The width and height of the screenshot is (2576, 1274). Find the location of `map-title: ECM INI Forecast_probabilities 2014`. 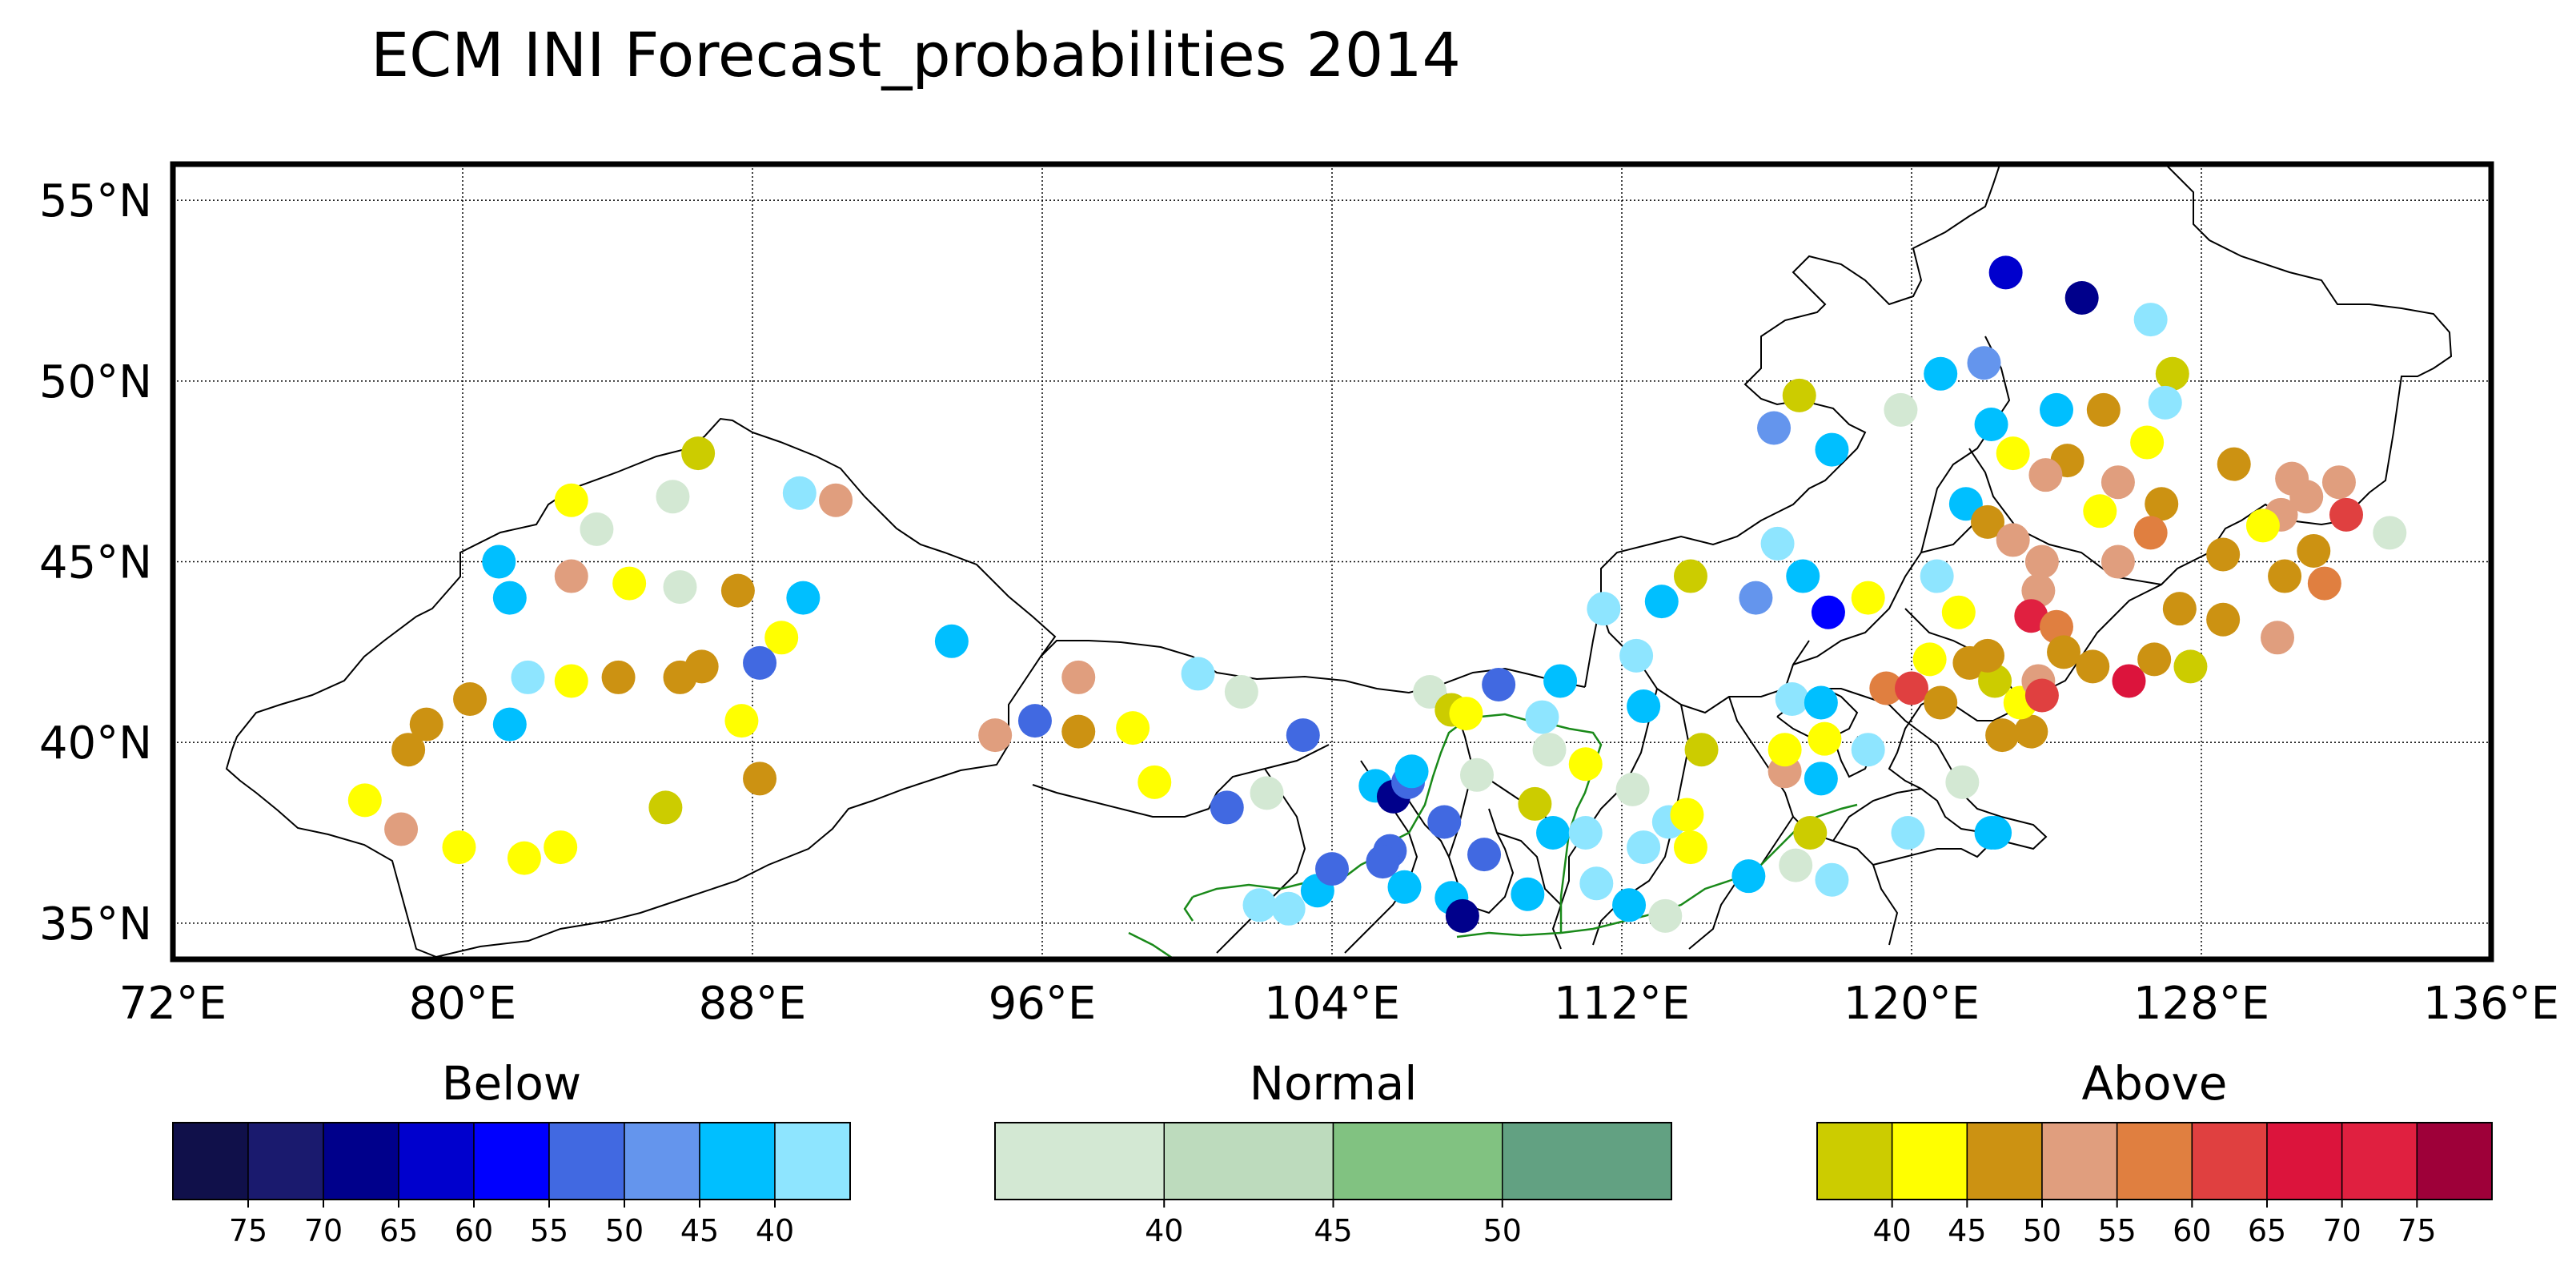

map-title: ECM INI Forecast_probabilities 2014 is located at coordinates (916, 54).